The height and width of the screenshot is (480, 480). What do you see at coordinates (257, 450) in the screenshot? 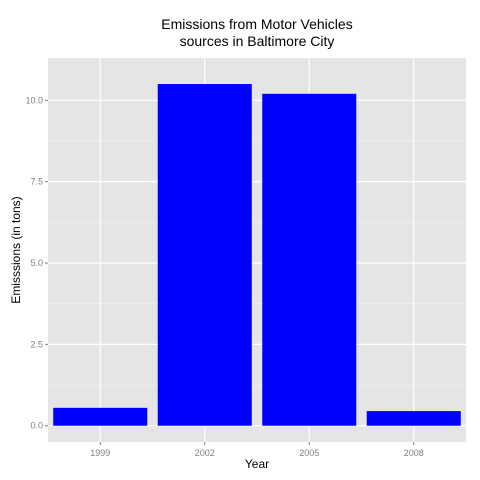
I see `x-axis-ticks: 1999 2002 2005 2008` at bounding box center [257, 450].